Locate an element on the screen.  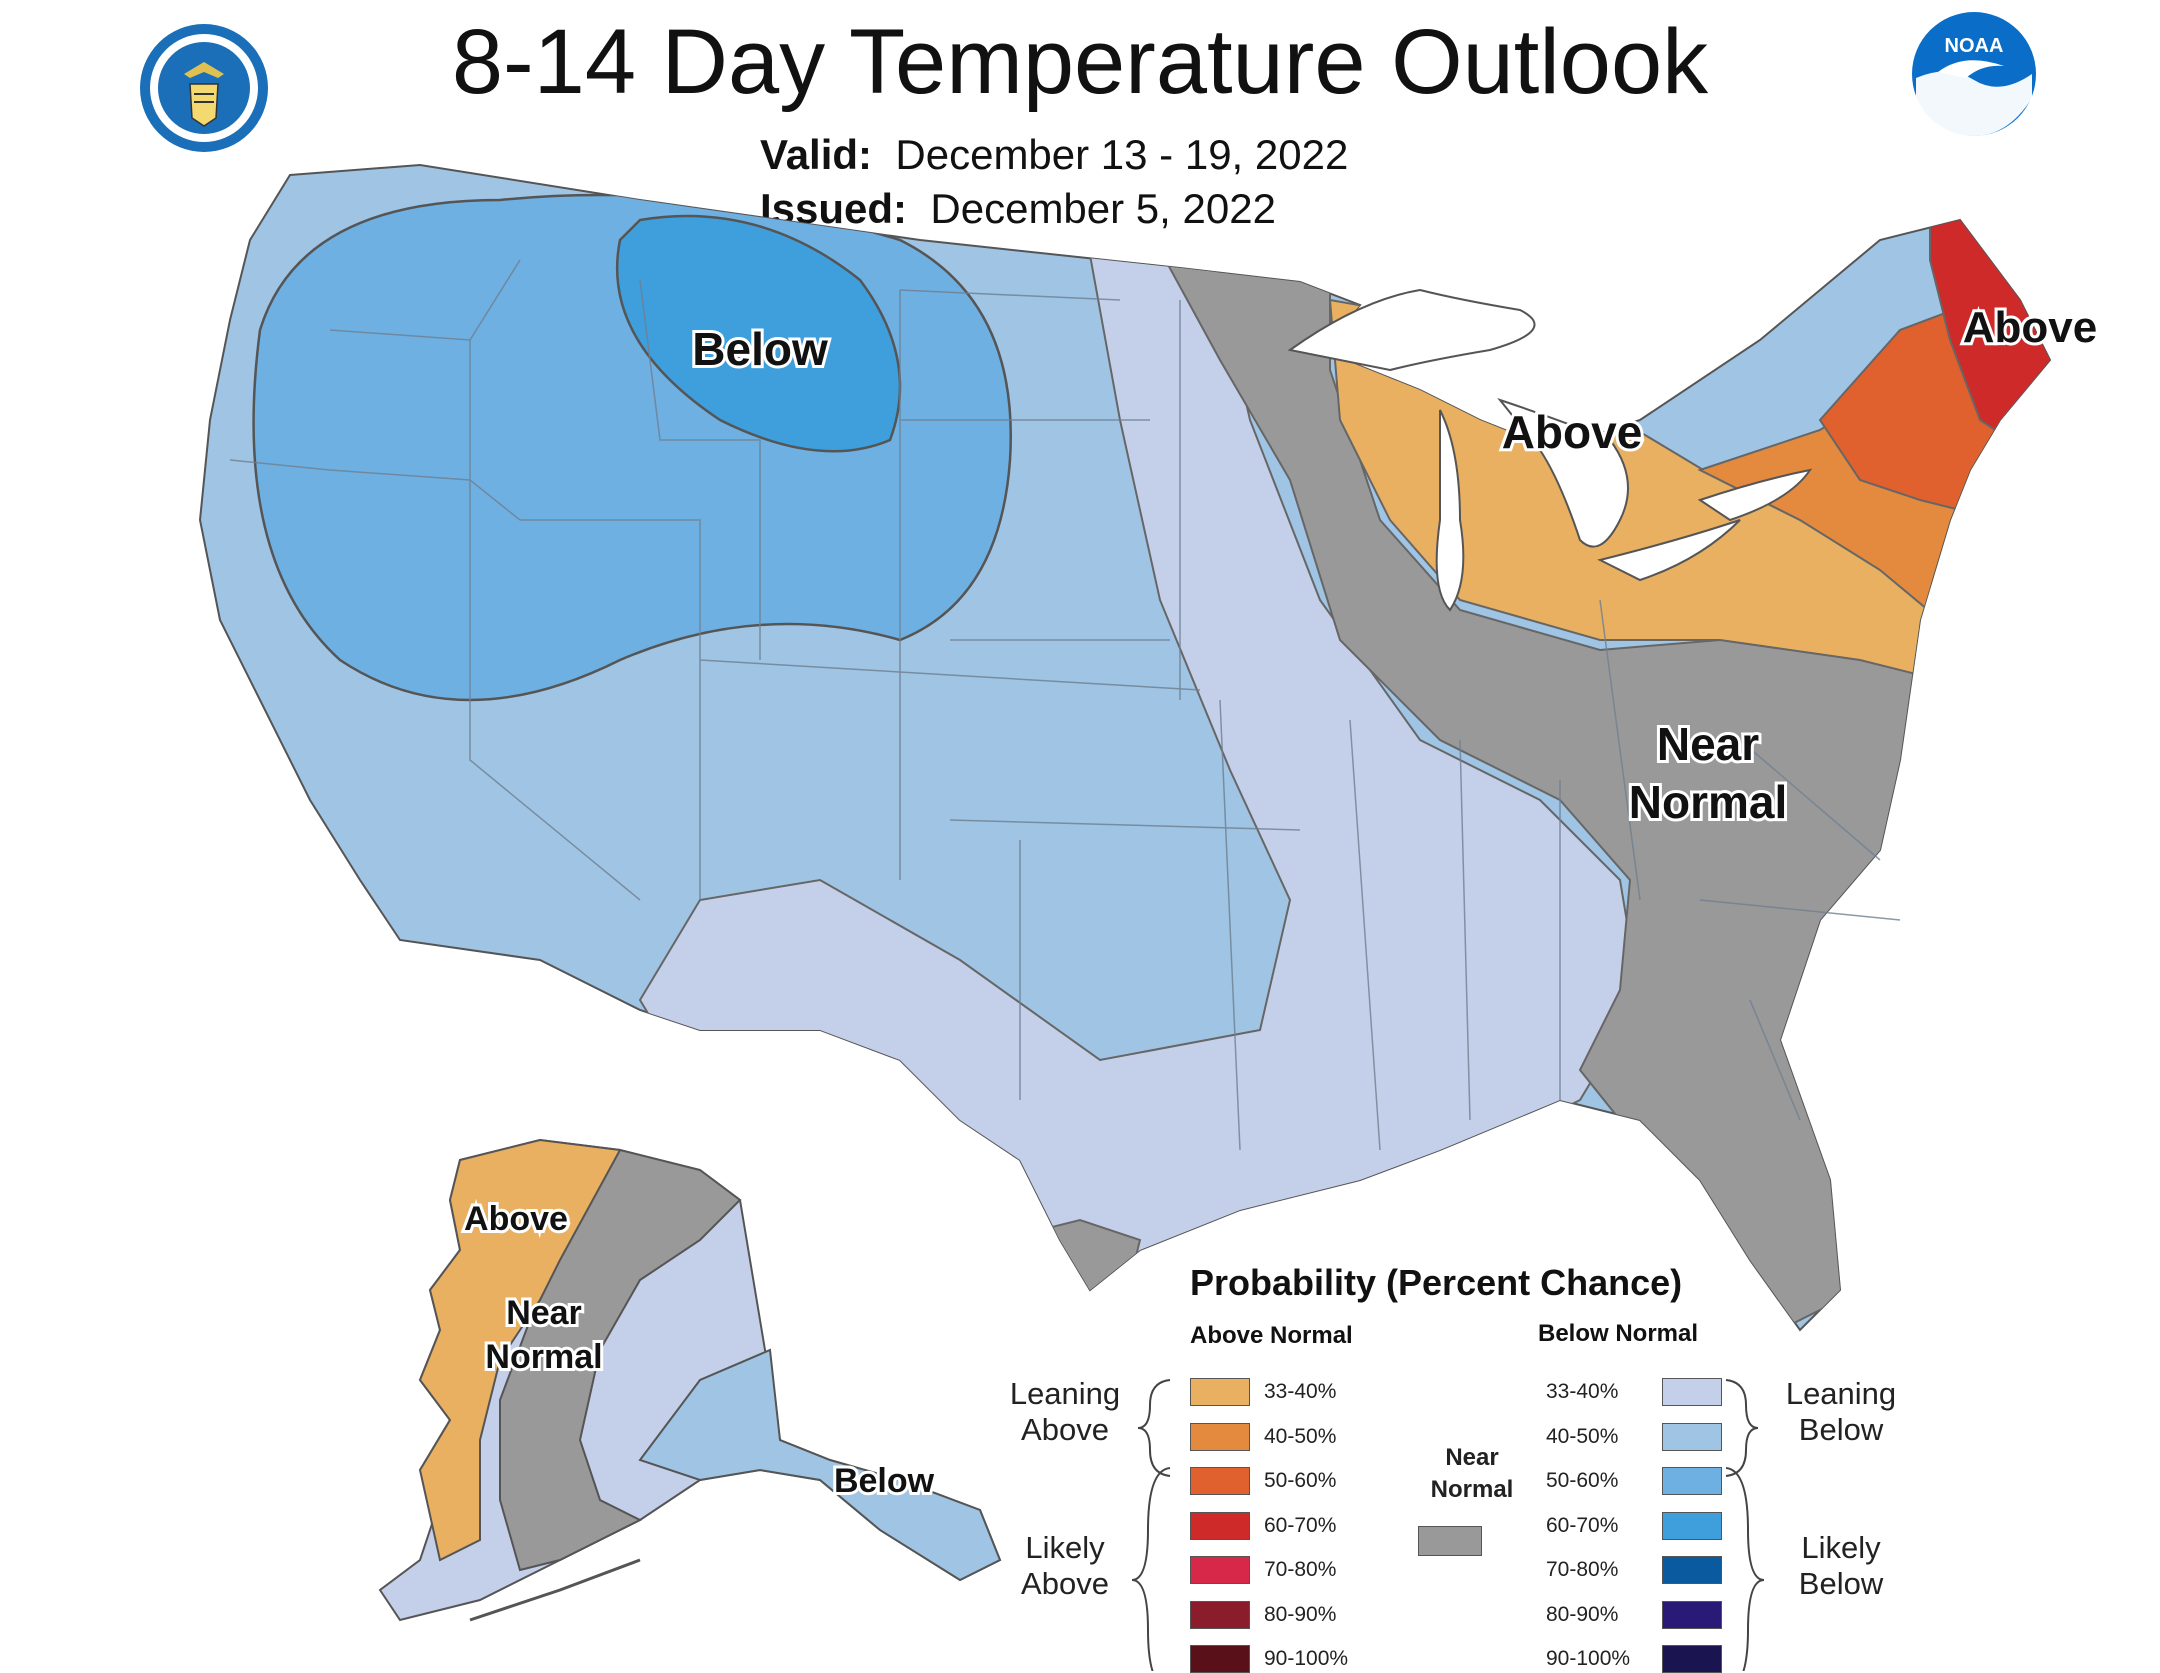
above-range-2: 50-60% is located at coordinates (1300, 1480).